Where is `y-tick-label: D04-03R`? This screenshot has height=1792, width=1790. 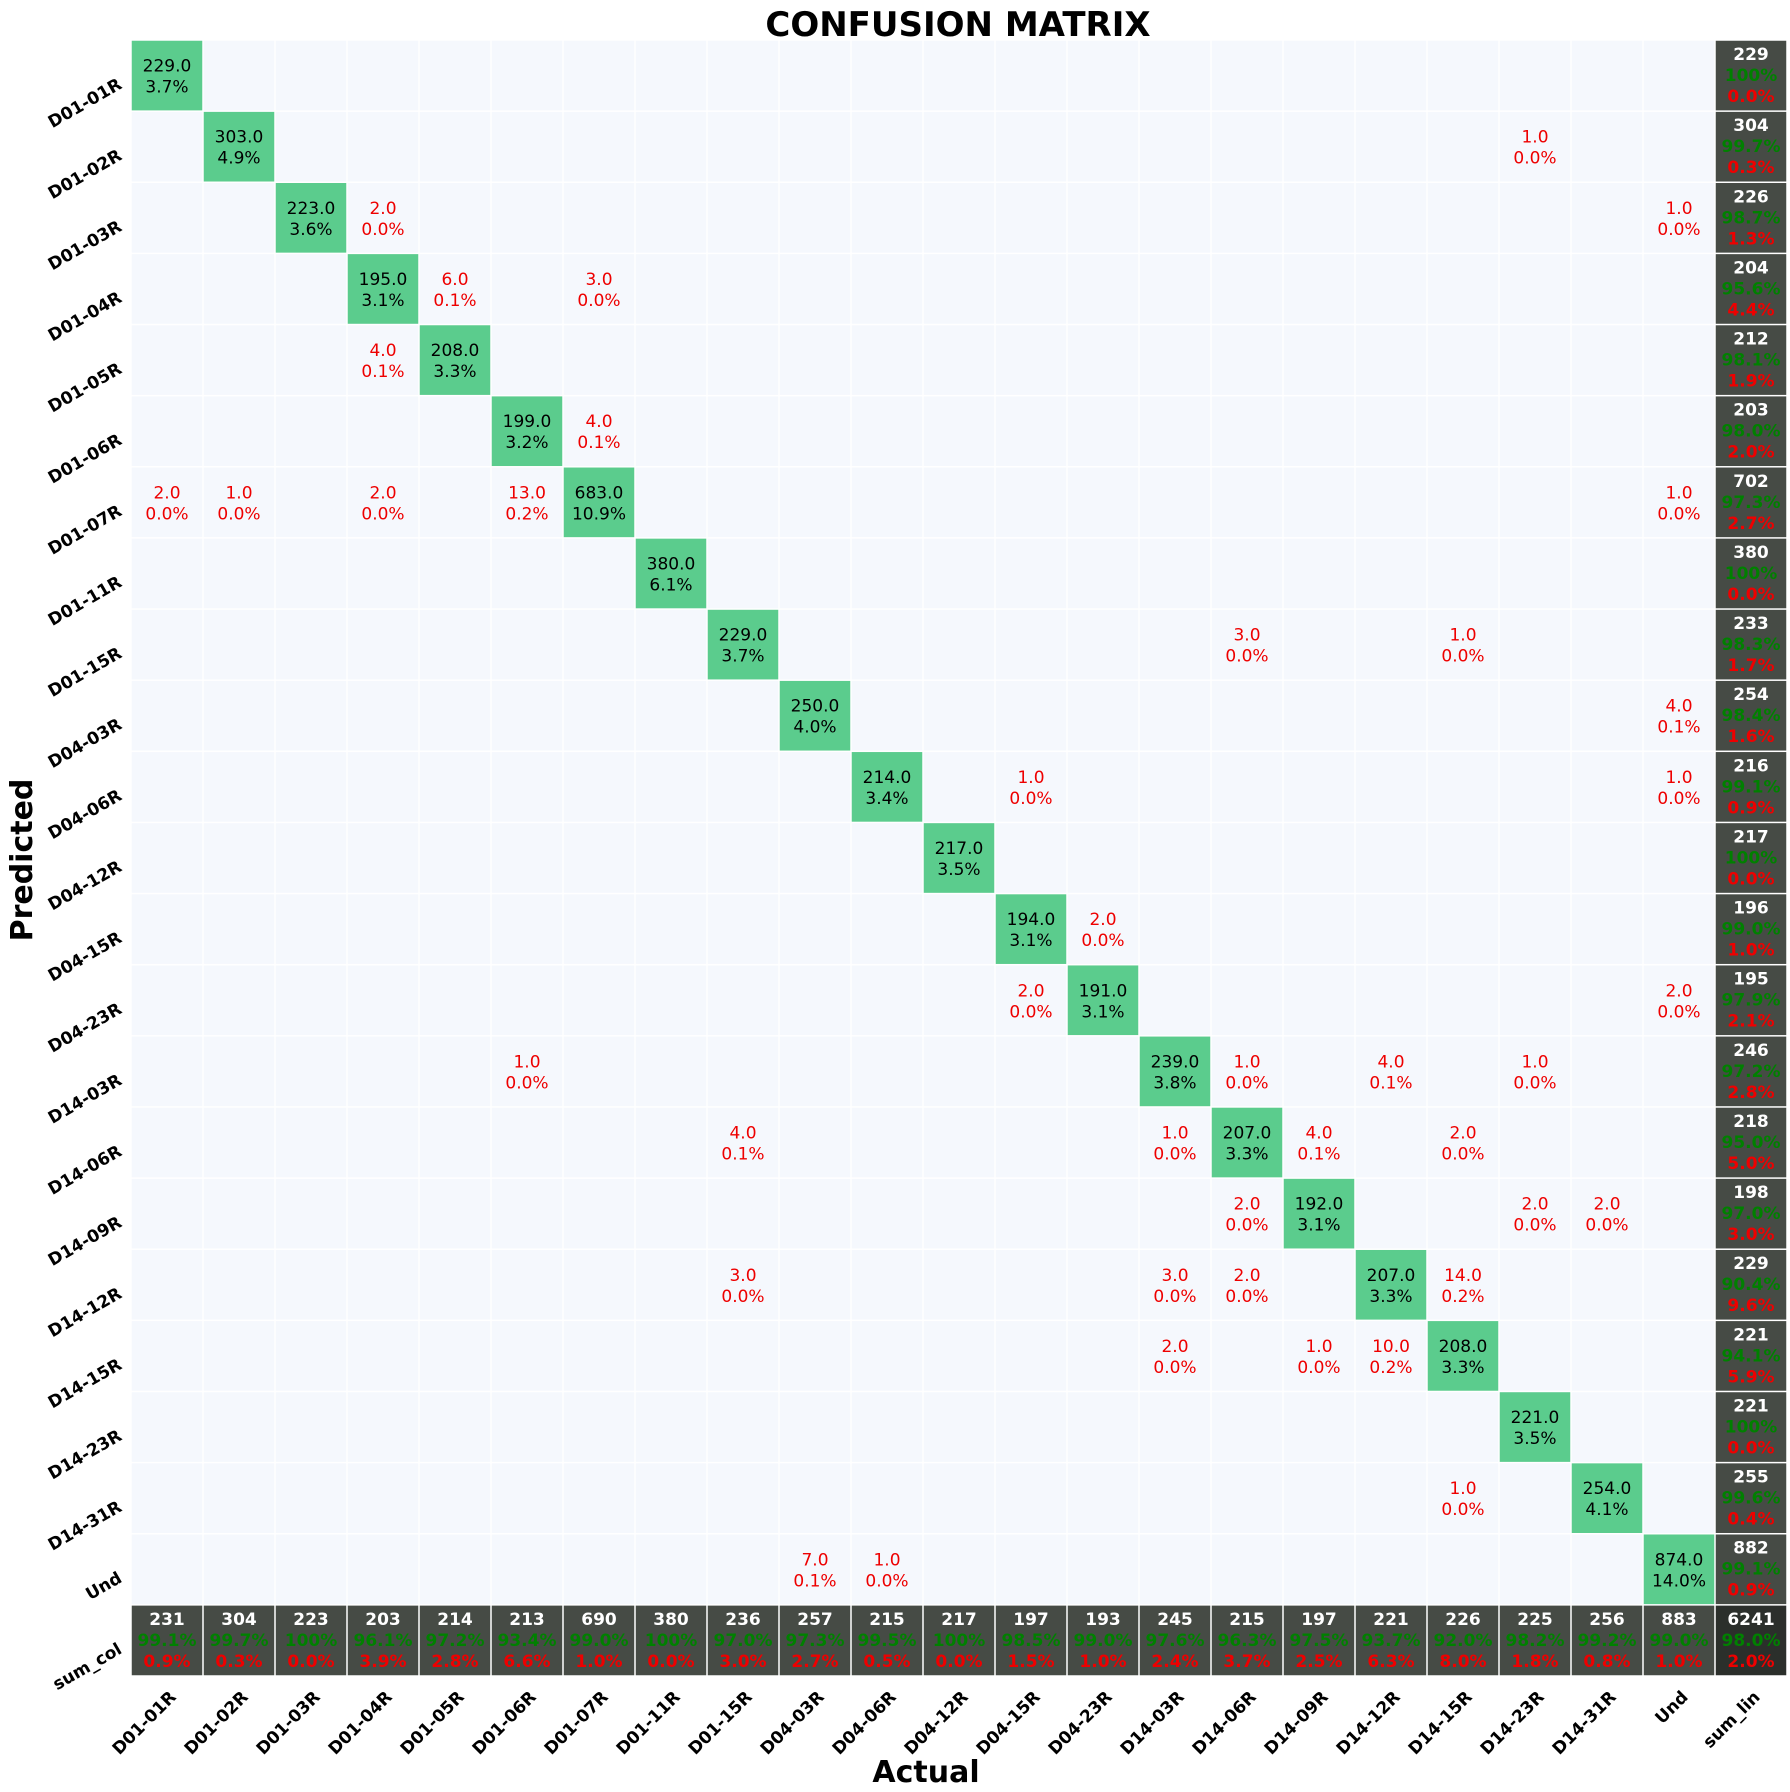 y-tick-label: D04-03R is located at coordinates (85, 744).